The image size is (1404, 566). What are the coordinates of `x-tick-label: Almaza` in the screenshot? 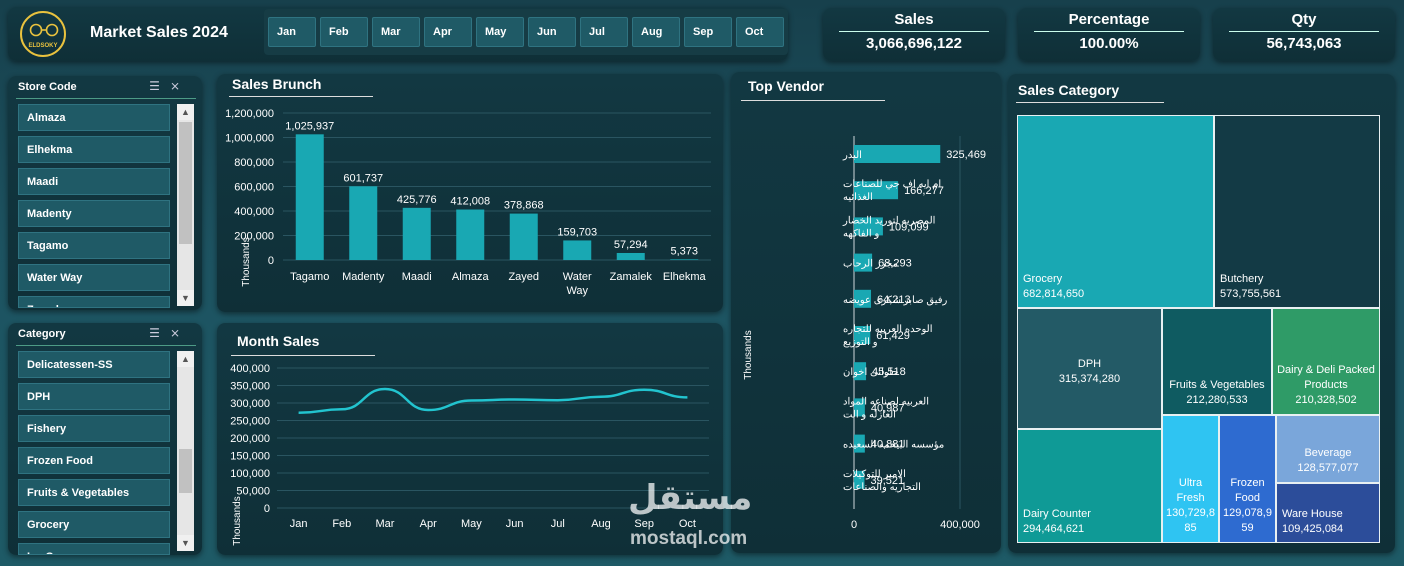 It's located at (471, 277).